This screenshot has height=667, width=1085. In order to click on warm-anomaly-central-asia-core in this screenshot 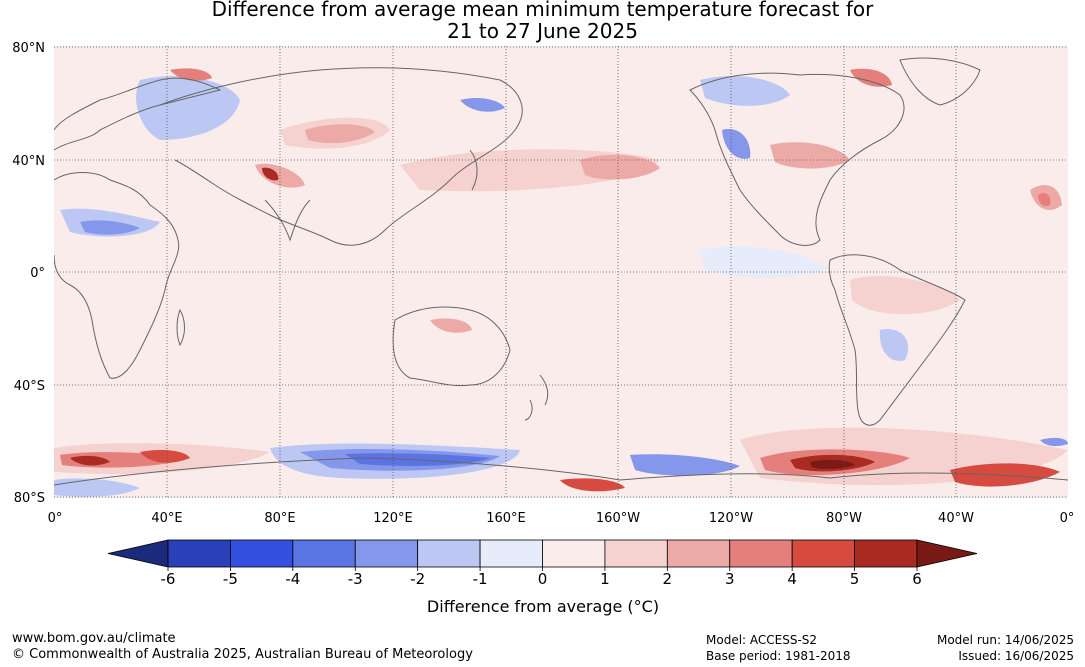, I will do `click(340, 134)`.